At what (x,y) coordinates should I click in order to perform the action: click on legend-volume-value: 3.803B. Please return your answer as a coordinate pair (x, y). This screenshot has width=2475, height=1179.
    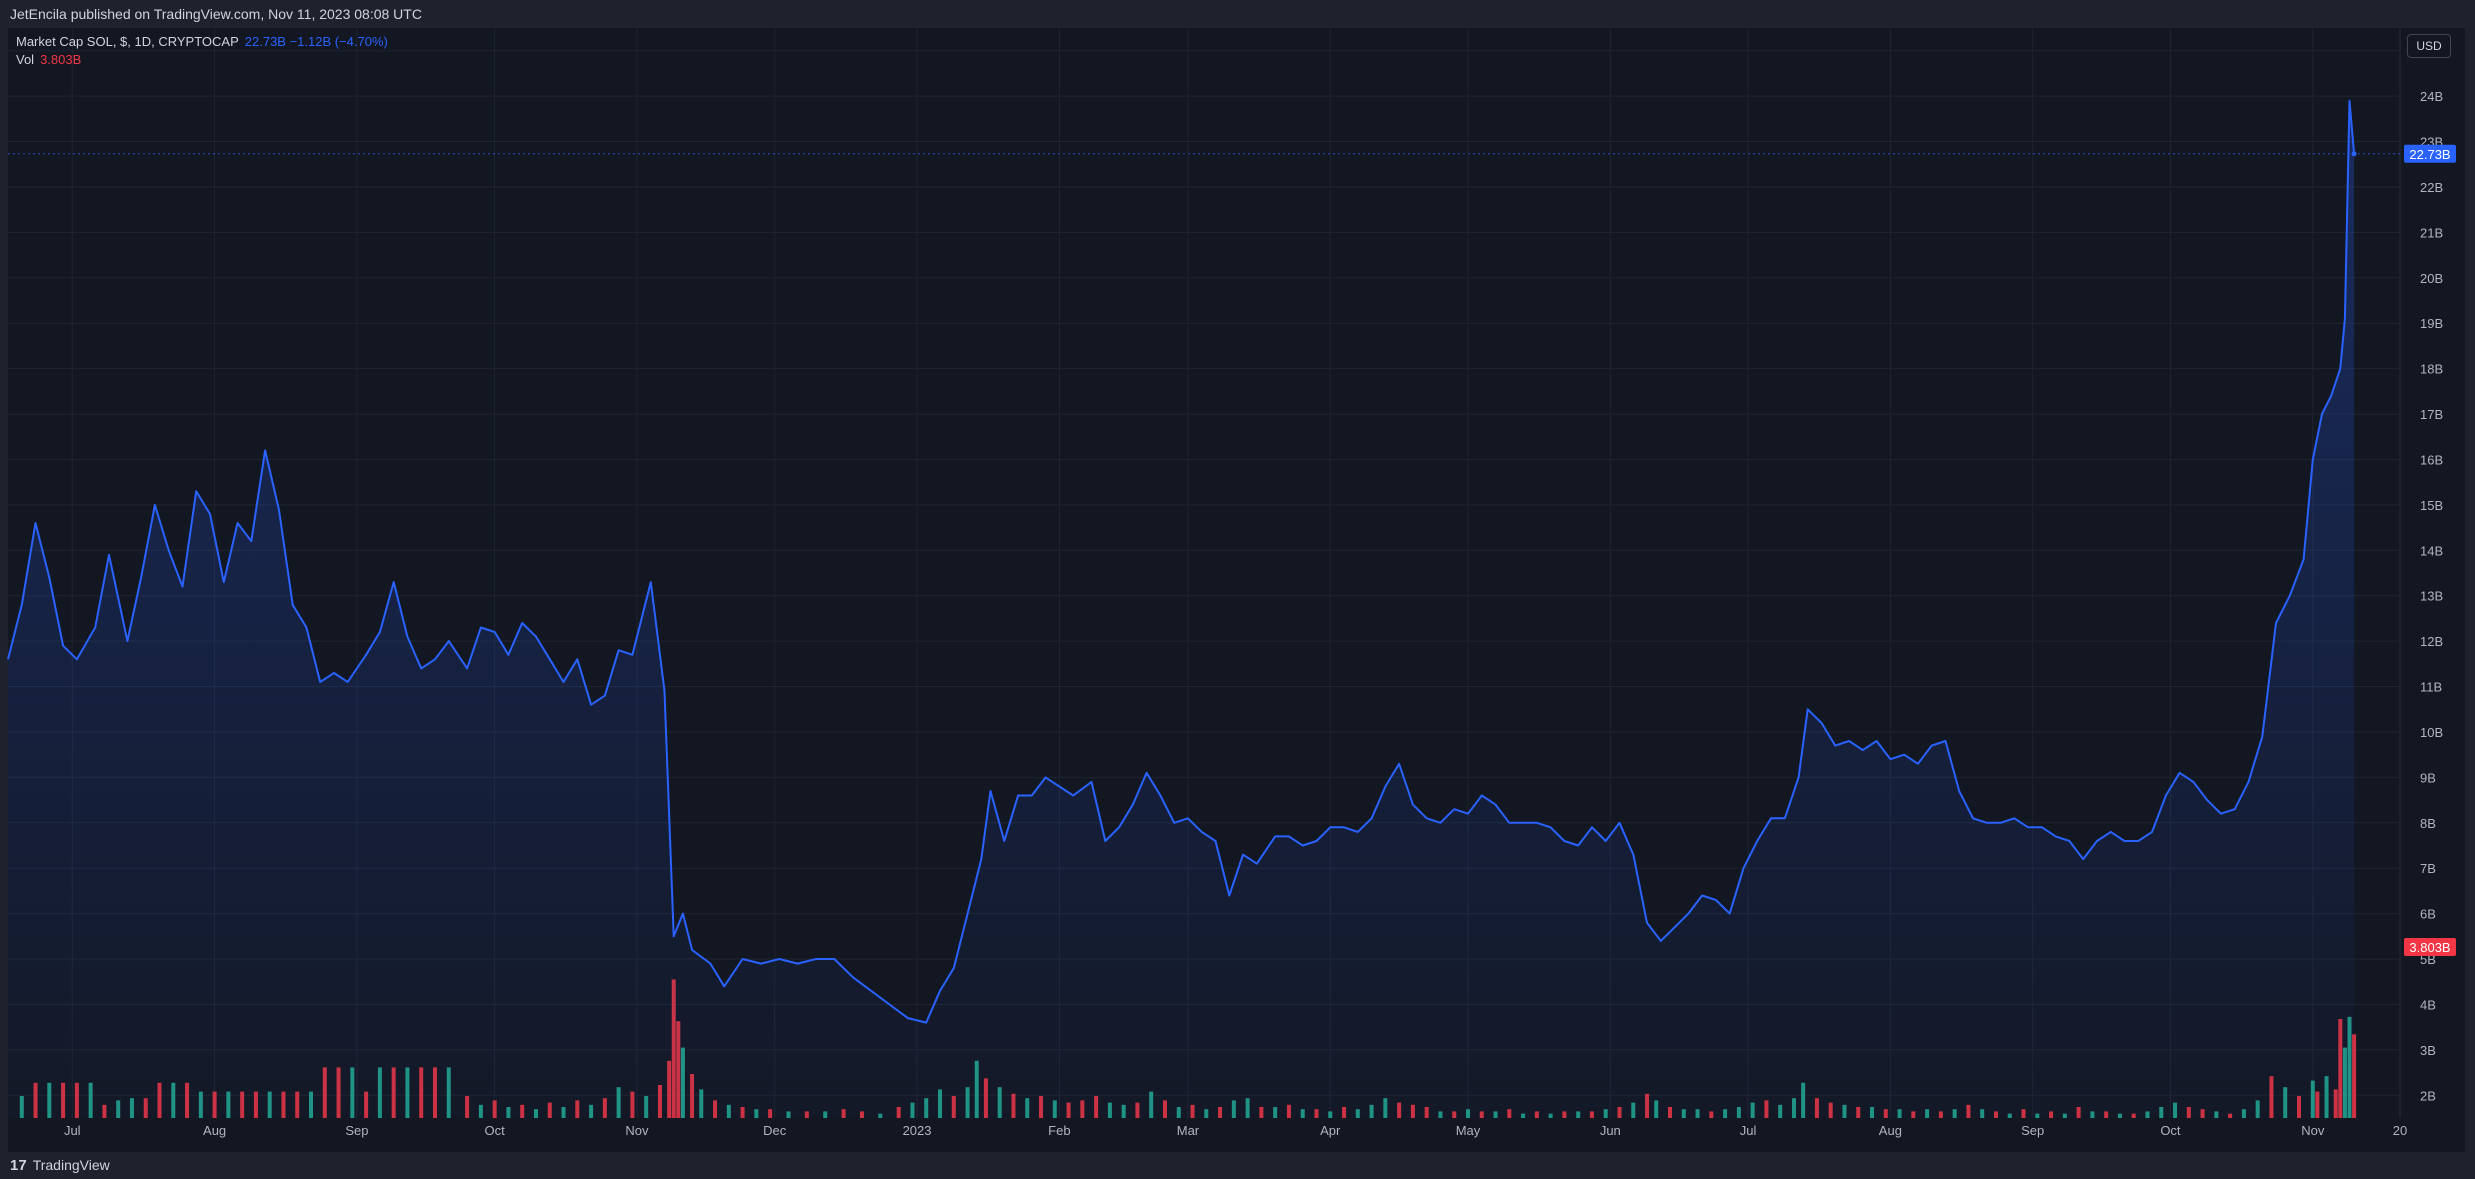
    Looking at the image, I should click on (61, 59).